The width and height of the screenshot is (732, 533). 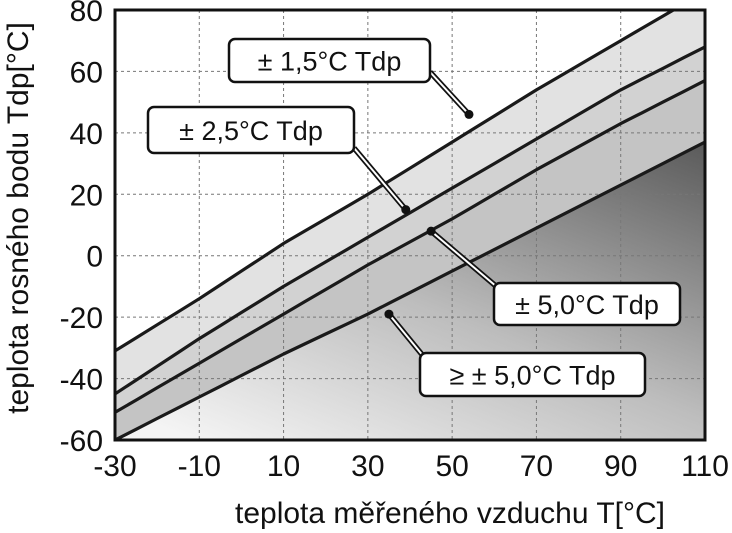 What do you see at coordinates (81, 229) in the screenshot?
I see `y-tick-labels: -60 -40 -20 0 20 40 60 80` at bounding box center [81, 229].